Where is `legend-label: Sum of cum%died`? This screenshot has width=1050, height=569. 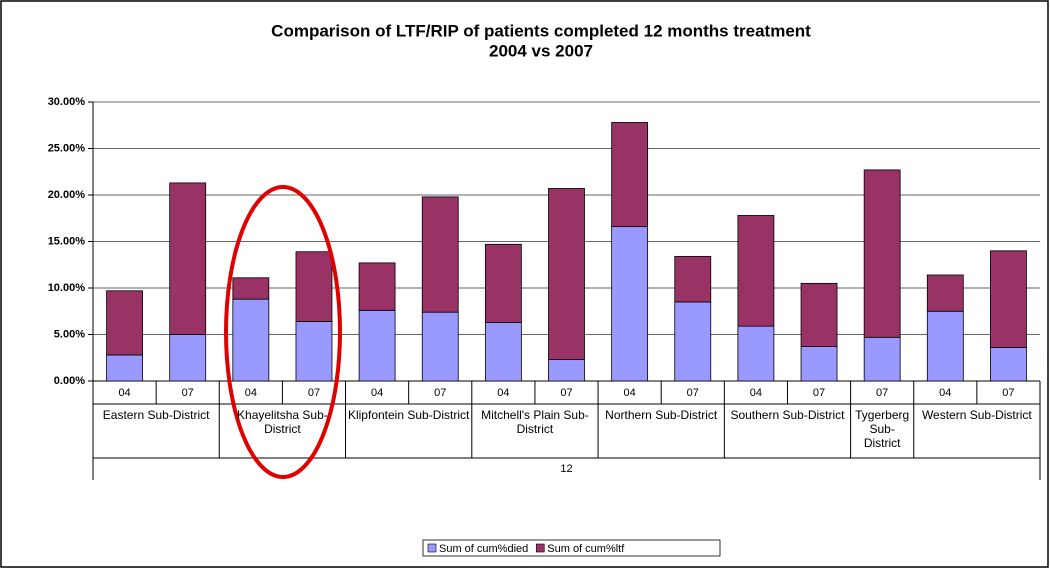
legend-label: Sum of cum%died is located at coordinates (483, 549).